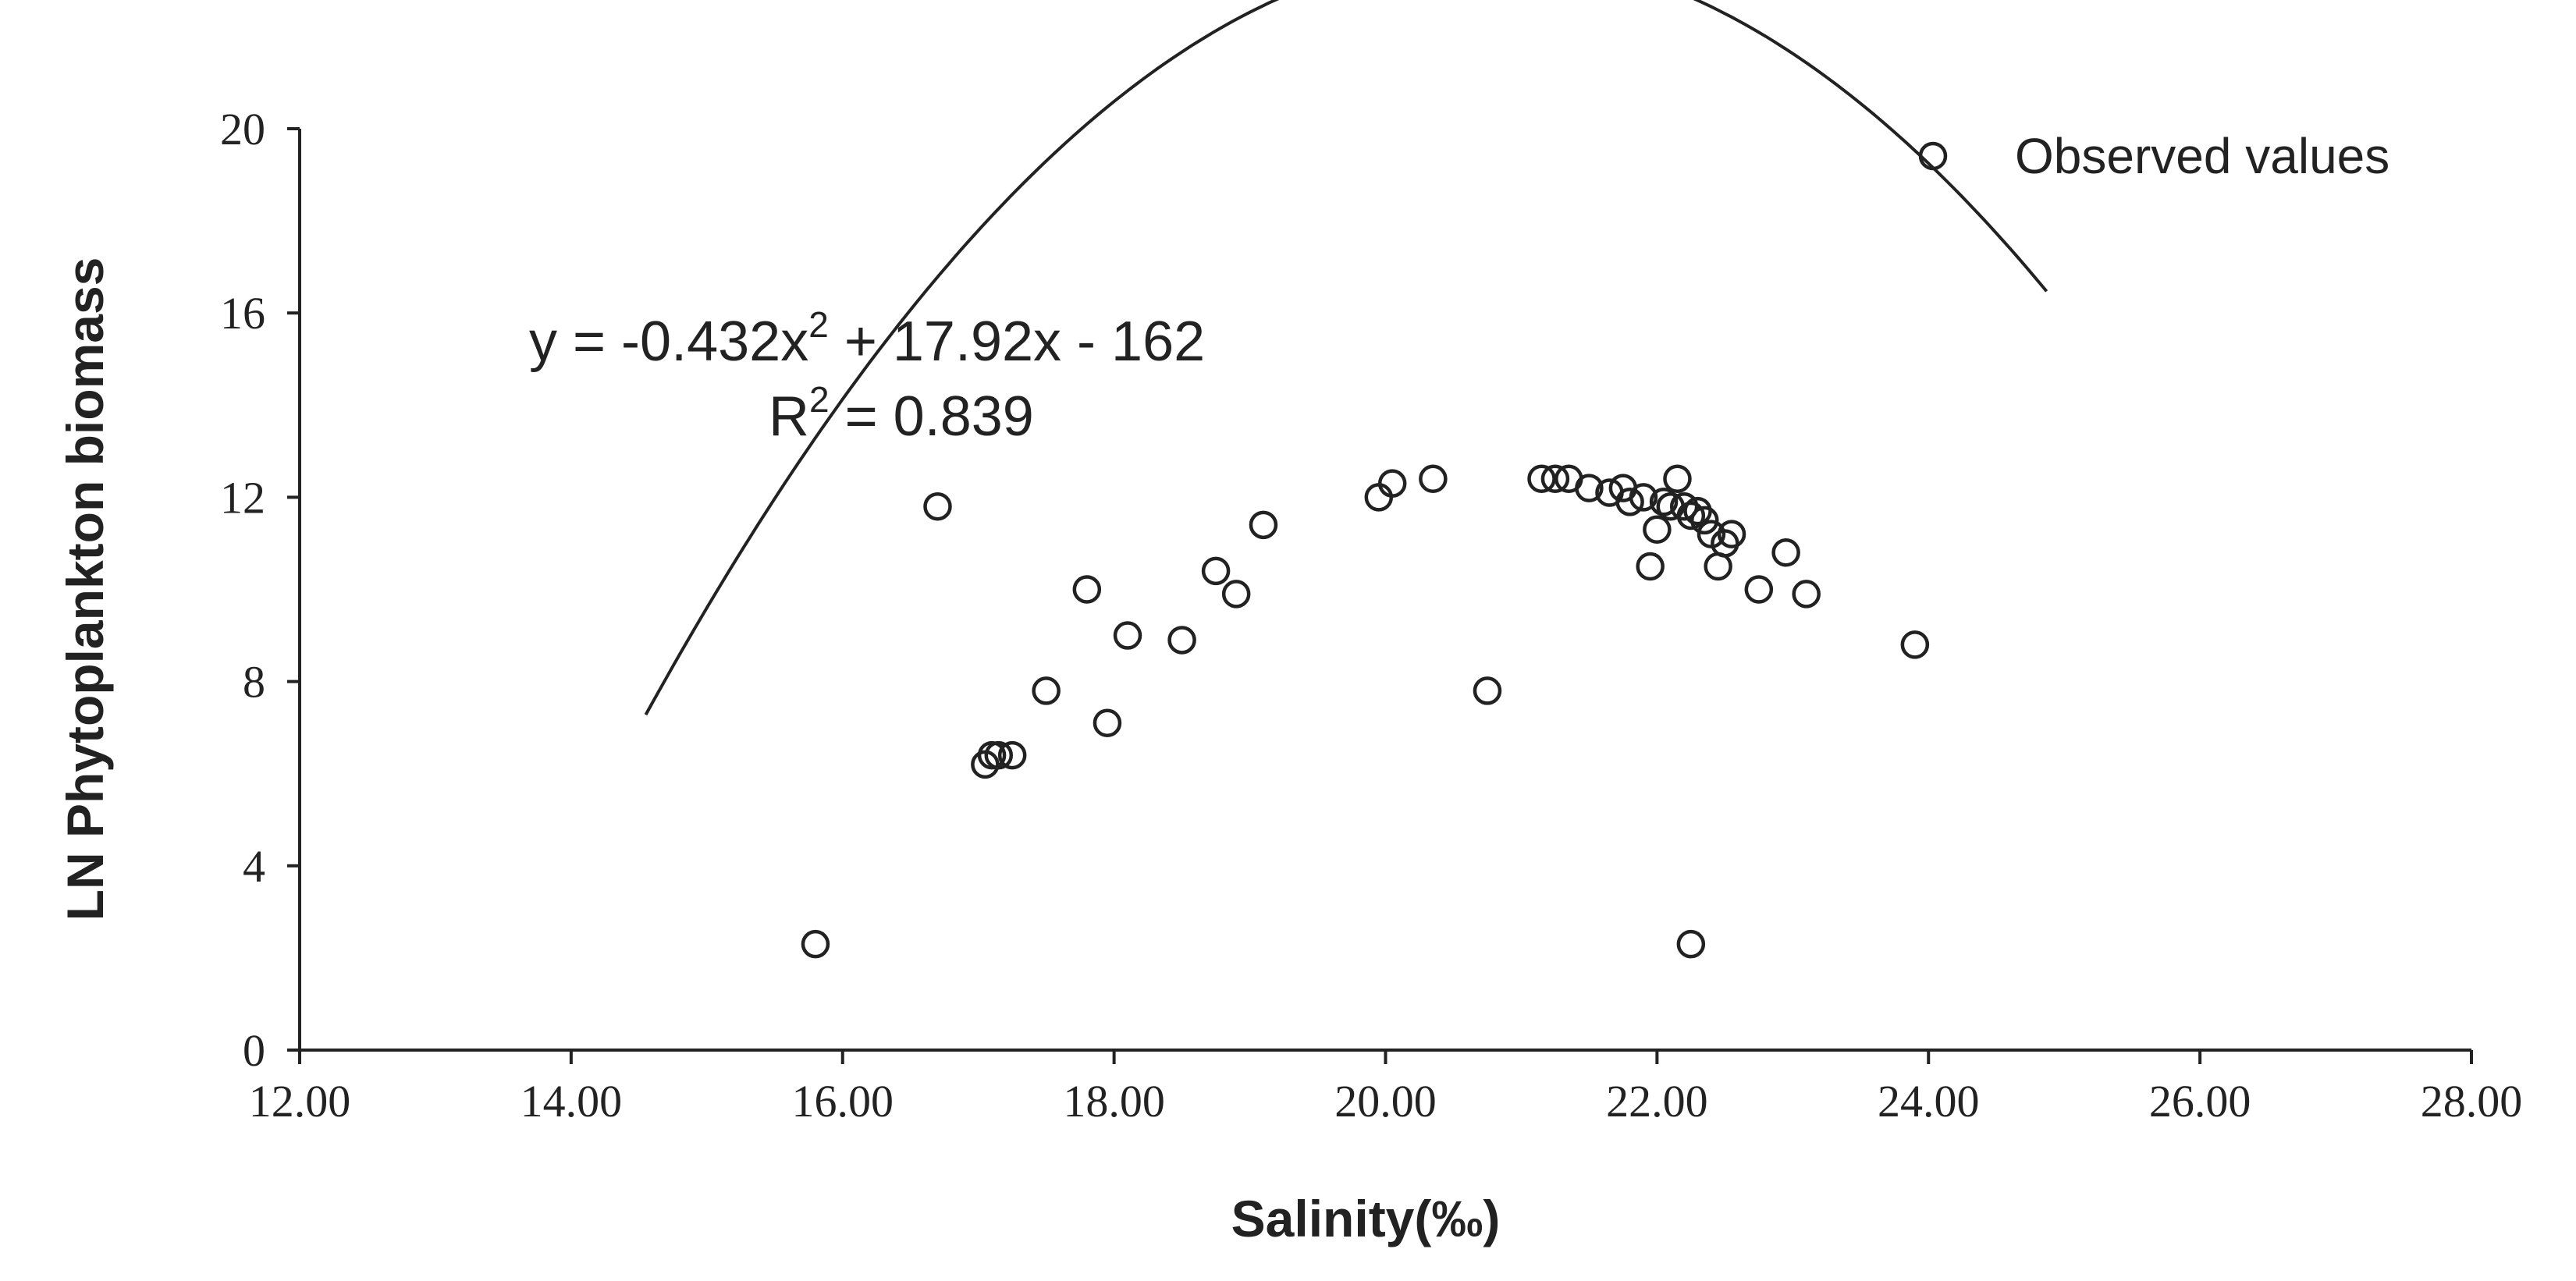  What do you see at coordinates (843, 1101) in the screenshot?
I see `x-tick-label: 16.00` at bounding box center [843, 1101].